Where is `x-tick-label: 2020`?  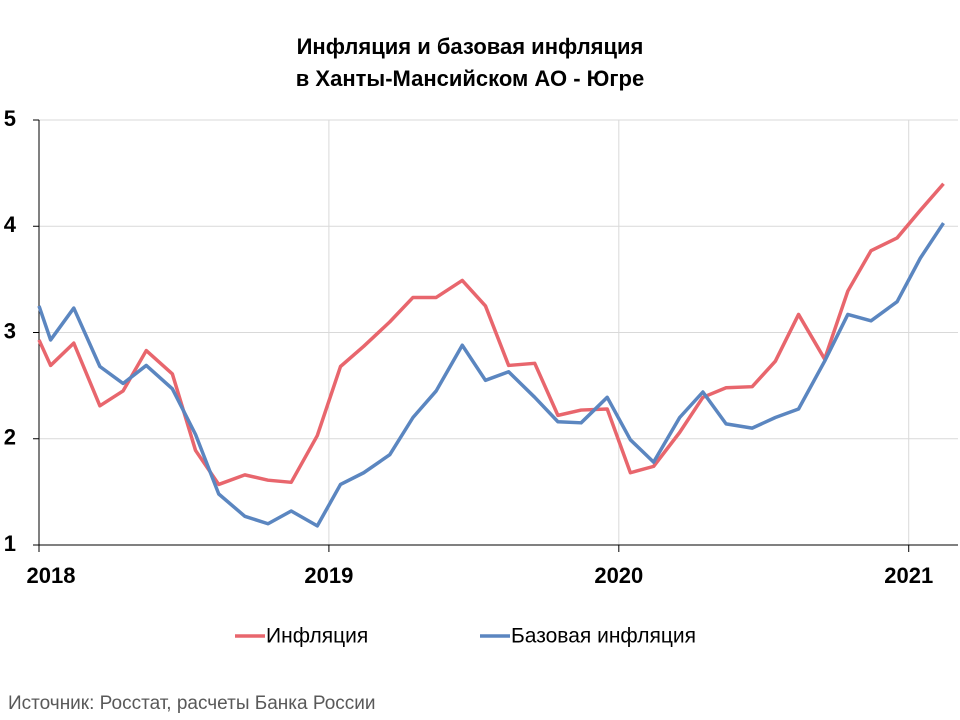
x-tick-label: 2020 is located at coordinates (618, 575).